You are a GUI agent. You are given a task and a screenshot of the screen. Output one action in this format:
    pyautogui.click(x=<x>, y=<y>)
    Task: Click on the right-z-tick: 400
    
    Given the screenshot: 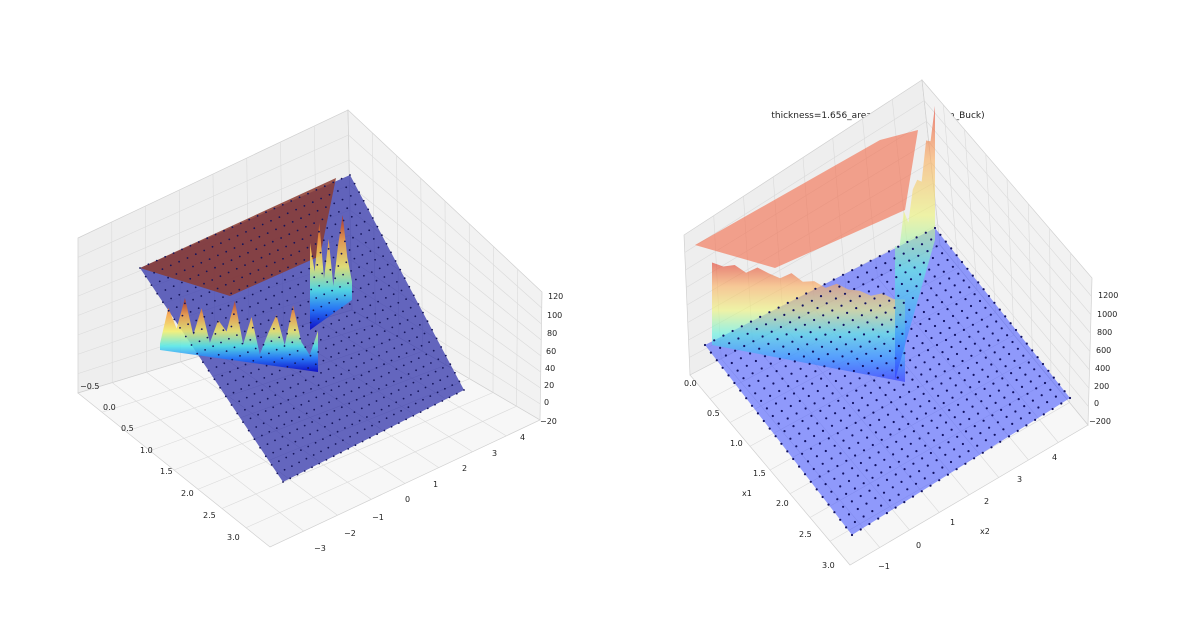 What is the action you would take?
    pyautogui.click(x=1102, y=368)
    